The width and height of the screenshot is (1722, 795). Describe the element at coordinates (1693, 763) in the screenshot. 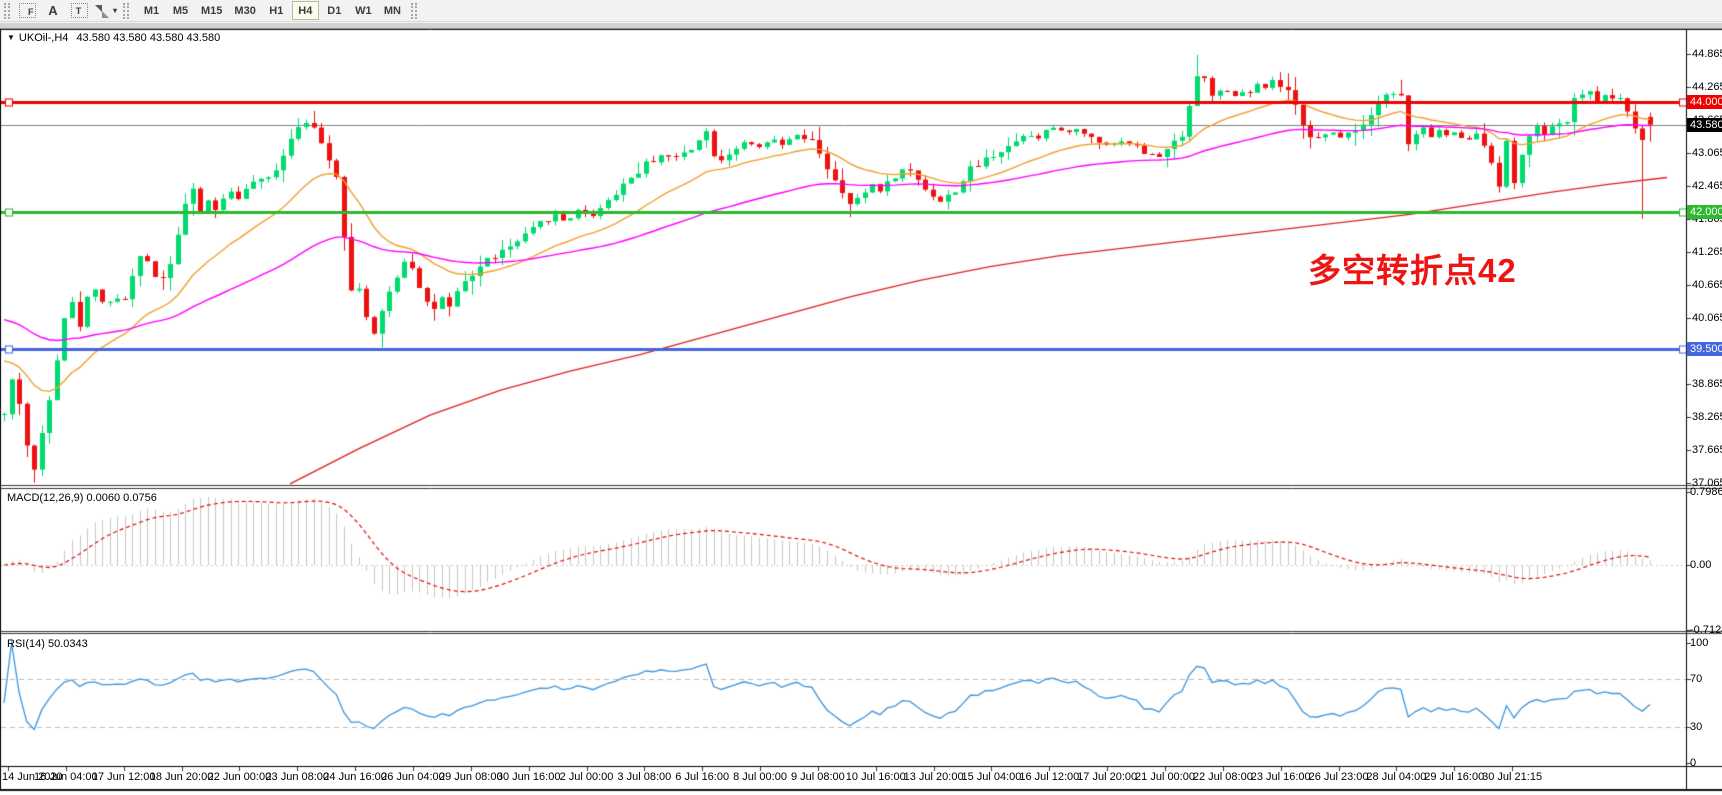

I see `rsi-tick-label: 0` at that location.